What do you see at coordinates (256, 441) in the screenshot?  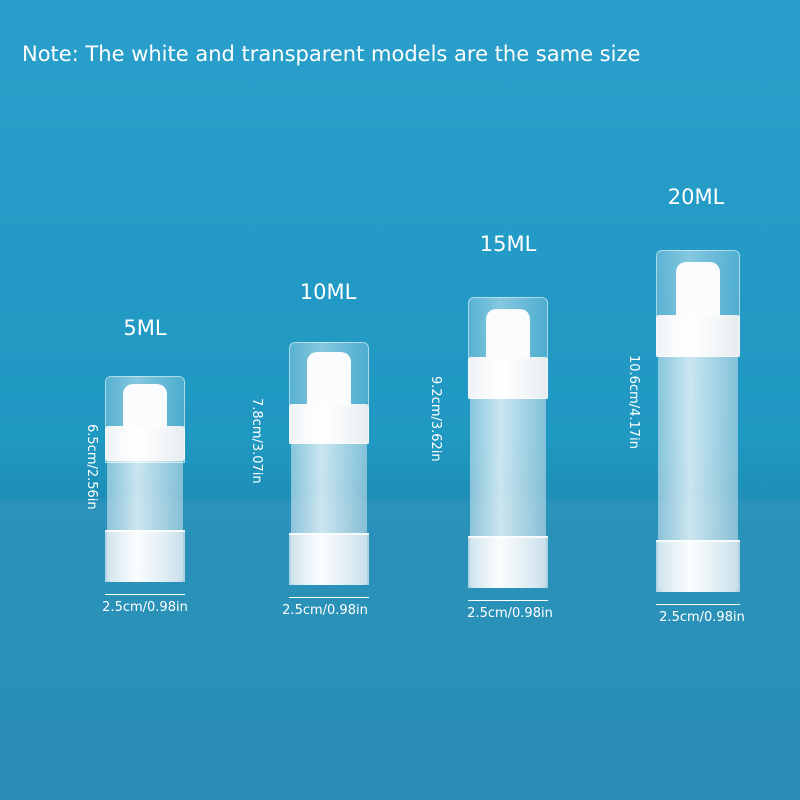 I see `height-label-10ml: 7.8cm/3.07in` at bounding box center [256, 441].